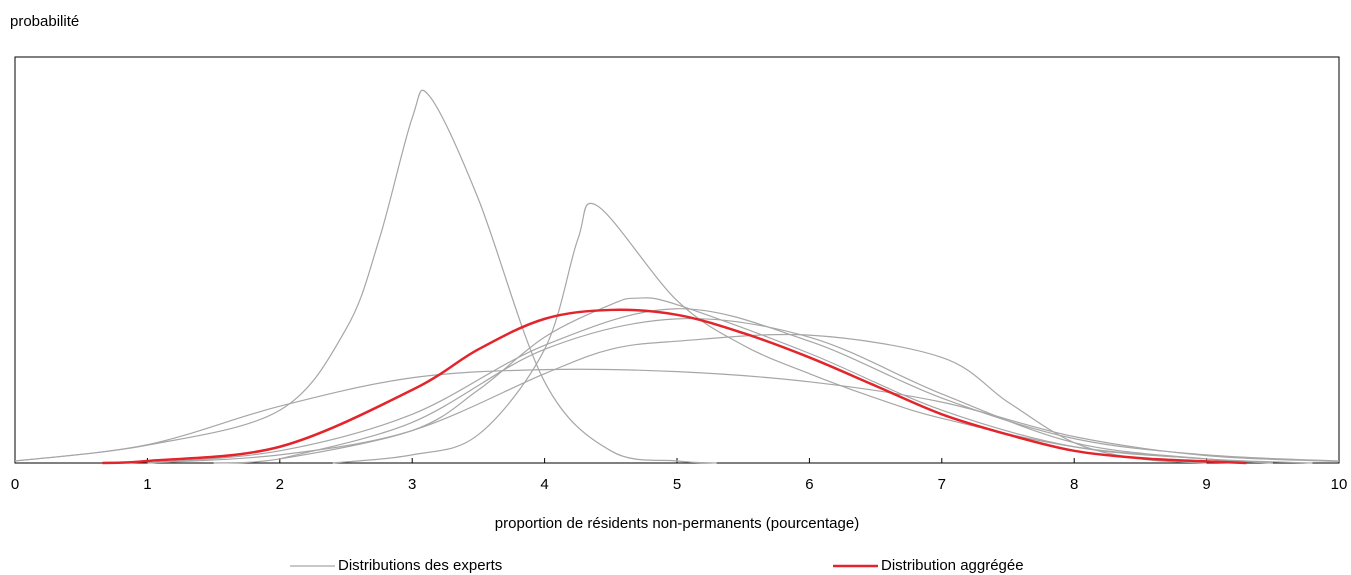 The width and height of the screenshot is (1351, 575). I want to click on x-tick-label: 9, so click(1206, 484).